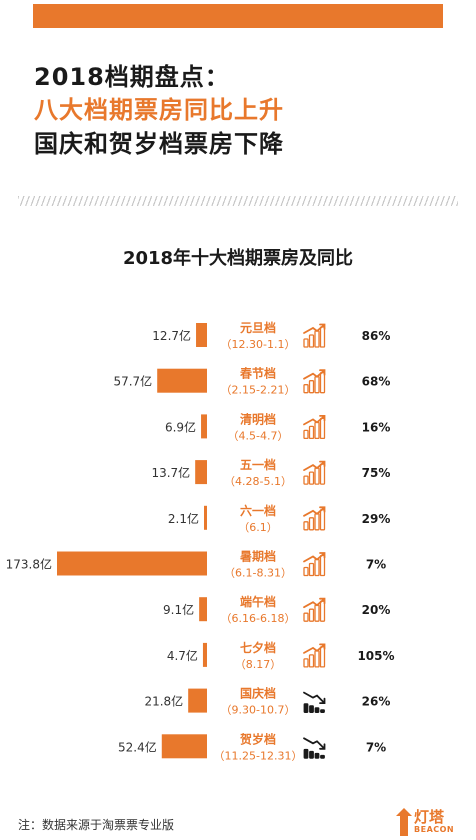 Image resolution: width=476 pixels, height=840 pixels. What do you see at coordinates (257, 738) in the screenshot?
I see `category-label: 贺岁档` at bounding box center [257, 738].